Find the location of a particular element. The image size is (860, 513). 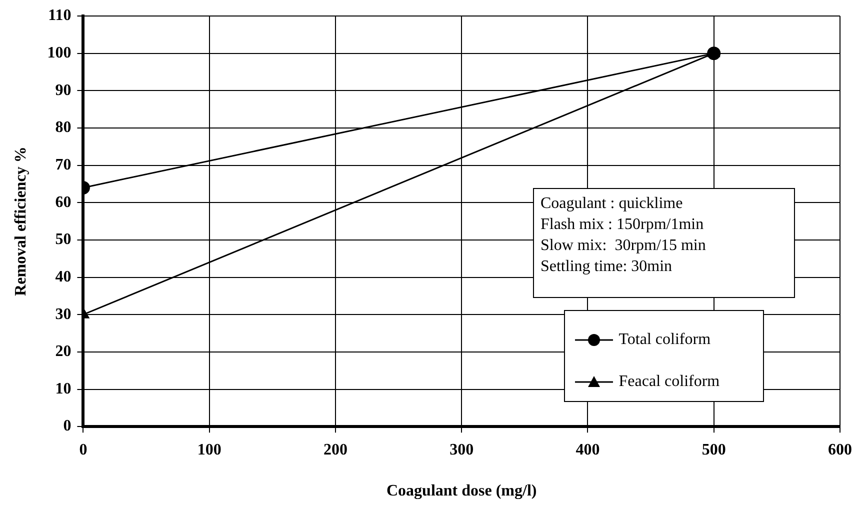

y-tick-label: 110 is located at coordinates (60, 15).